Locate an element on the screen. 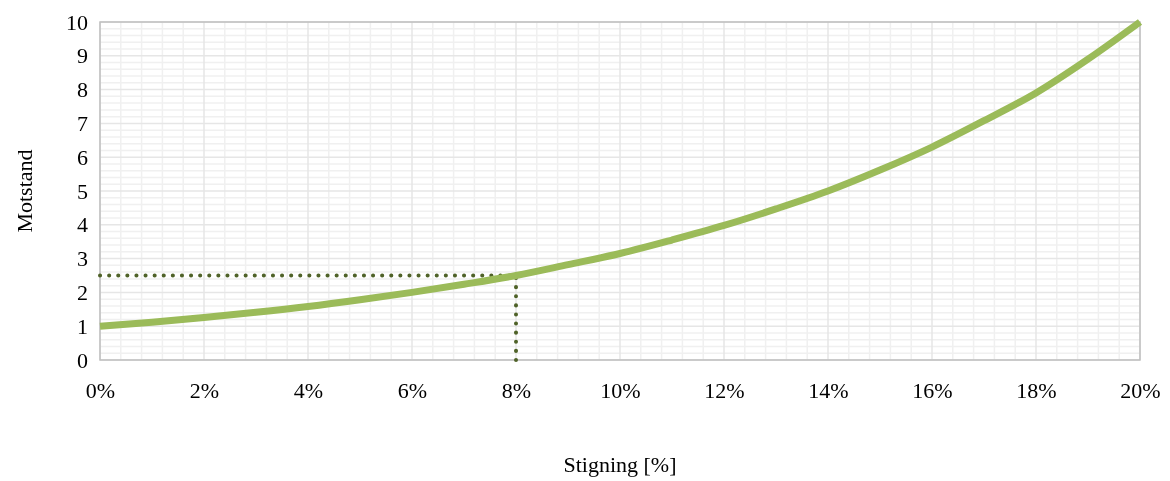 The image size is (1170, 481). y-tick-label: 2 is located at coordinates (82, 292).